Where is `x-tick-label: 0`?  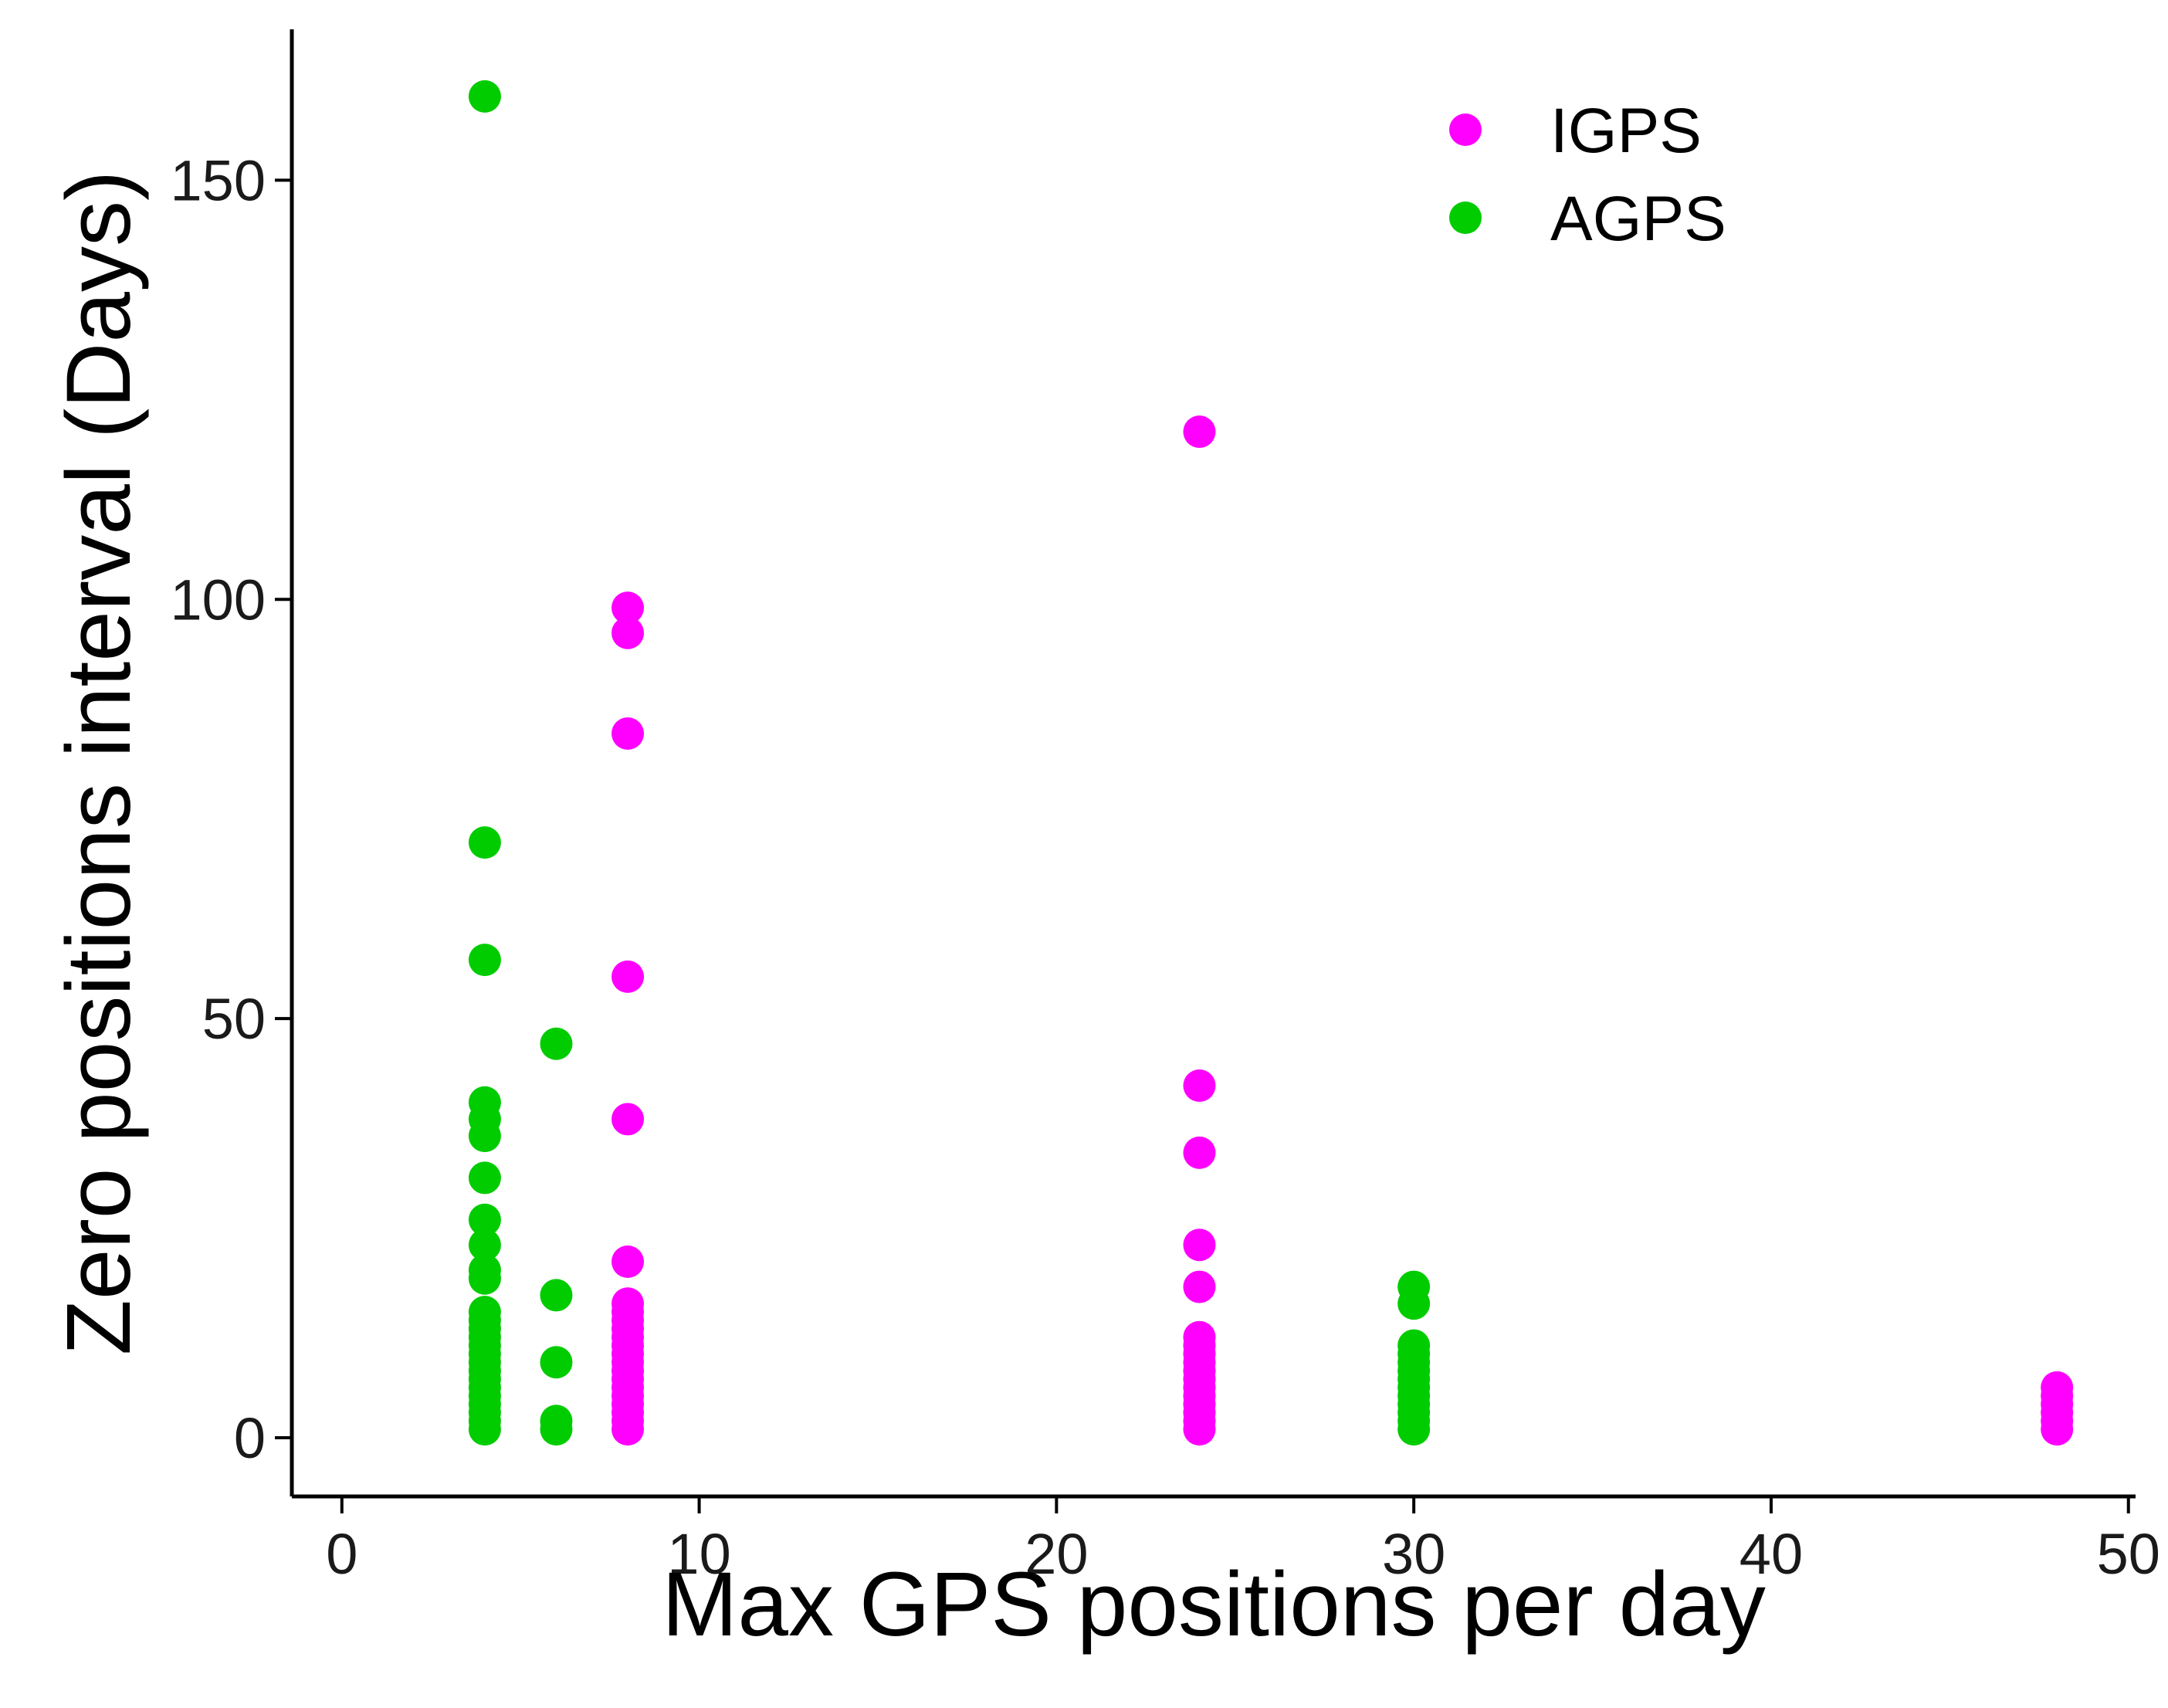
x-tick-label: 0 is located at coordinates (341, 1554).